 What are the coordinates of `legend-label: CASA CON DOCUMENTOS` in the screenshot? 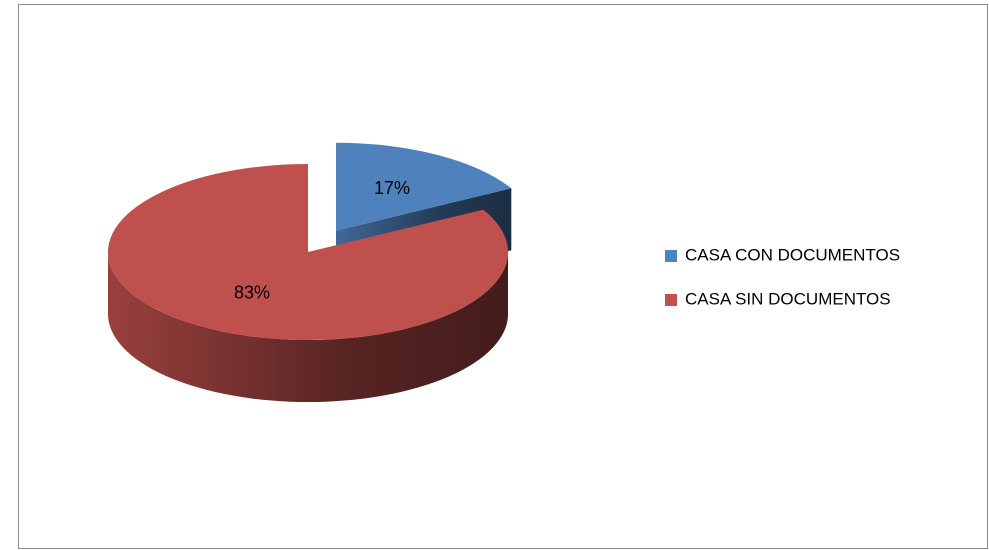 It's located at (792, 254).